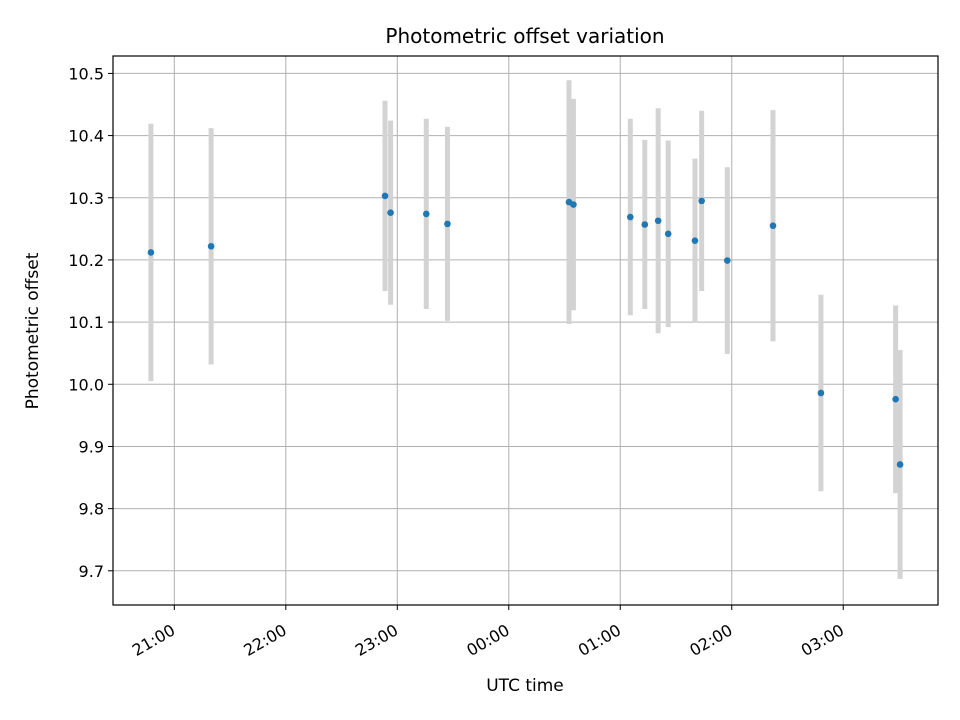 The width and height of the screenshot is (960, 720). Describe the element at coordinates (91, 509) in the screenshot. I see `y-tick-label: 9.8` at that location.